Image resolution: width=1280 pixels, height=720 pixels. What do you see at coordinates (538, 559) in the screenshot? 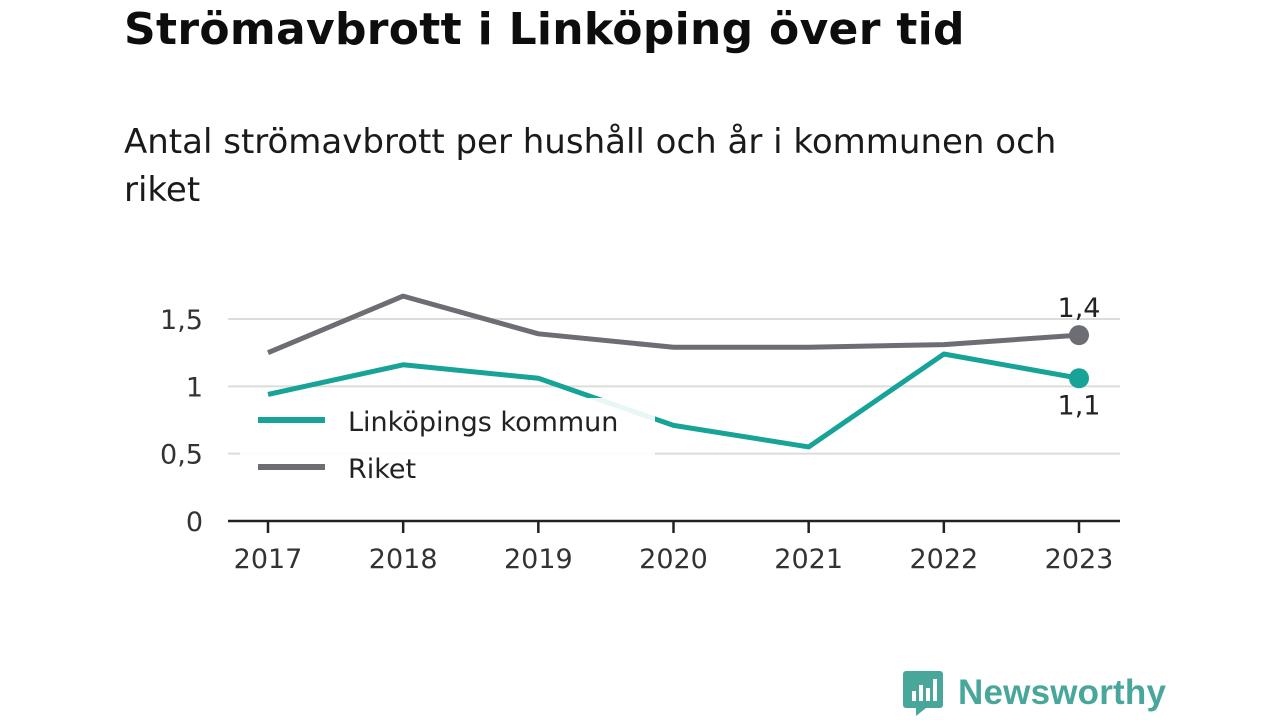
I see `x-tick-label: 2019` at bounding box center [538, 559].